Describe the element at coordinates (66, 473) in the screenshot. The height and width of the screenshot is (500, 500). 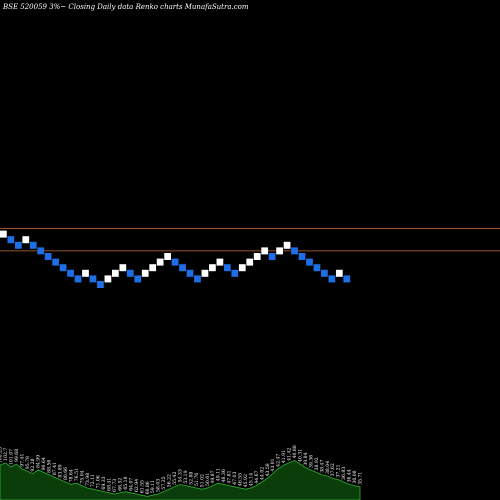
I see `volume-label: 80.66` at that location.